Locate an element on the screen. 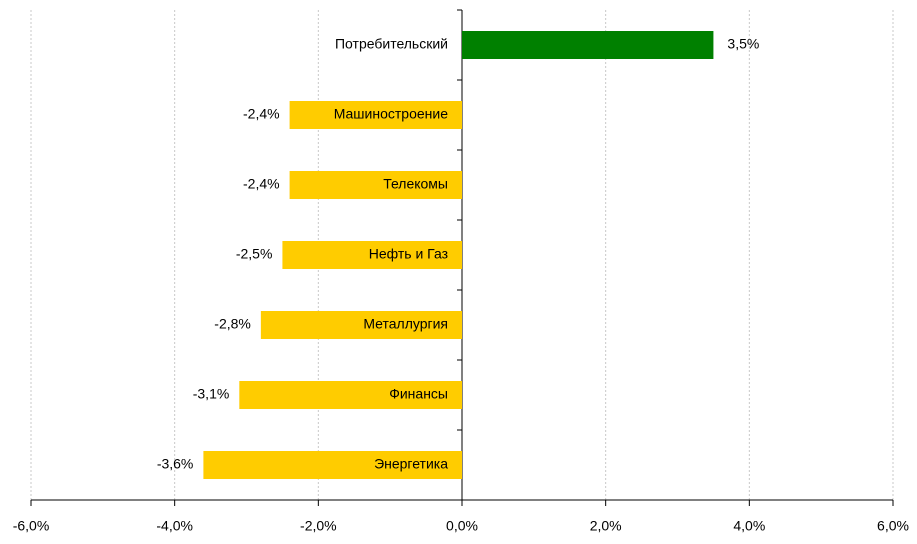  x-tick-label: -6,0% is located at coordinates (31, 526).